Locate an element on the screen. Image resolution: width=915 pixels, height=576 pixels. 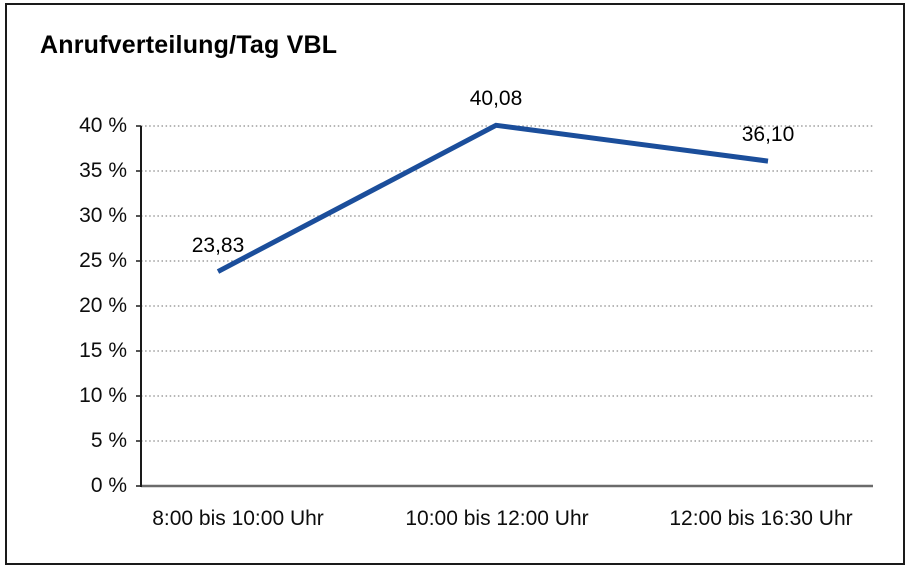
x-category-label: 12:00 bis 16:30 Uhr is located at coordinates (761, 518).